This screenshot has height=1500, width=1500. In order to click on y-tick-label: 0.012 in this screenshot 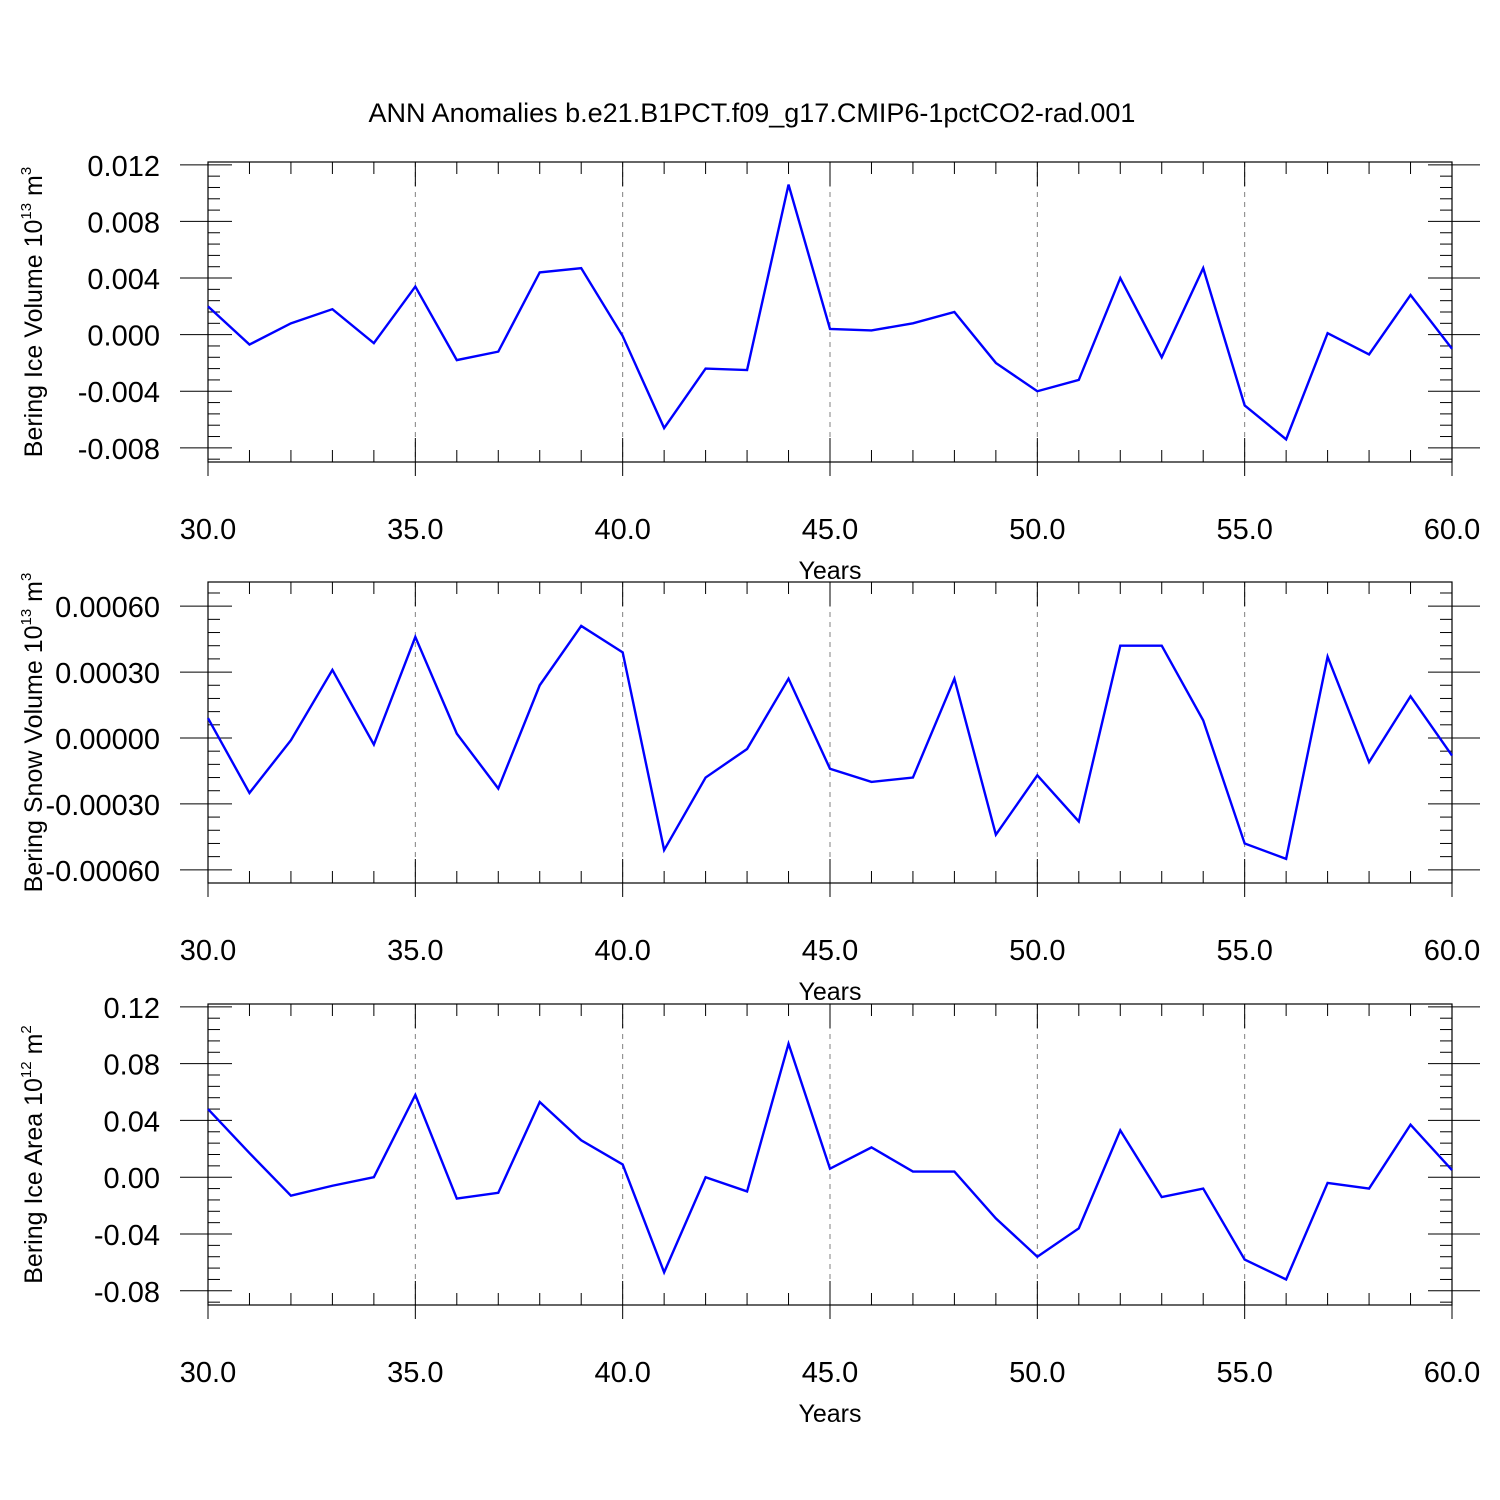, I will do `click(123, 167)`.